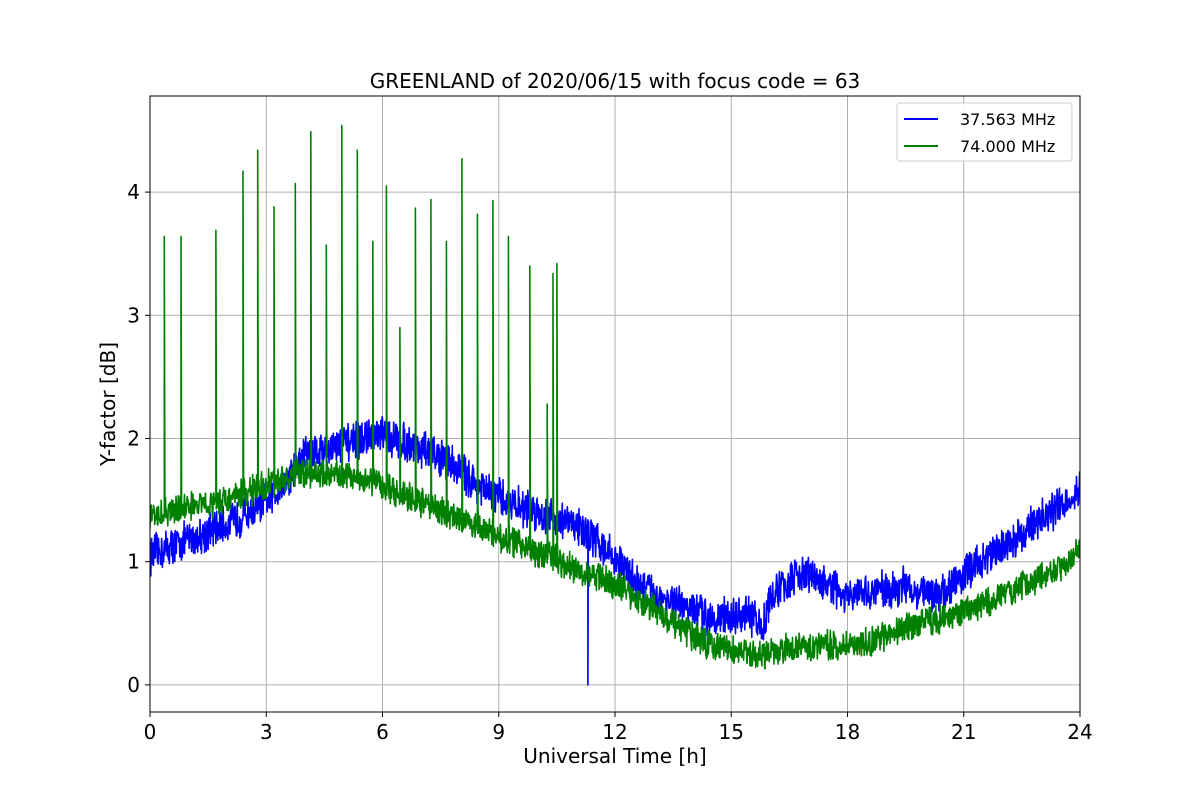 The width and height of the screenshot is (1200, 800). What do you see at coordinates (963, 732) in the screenshot?
I see `x-tick-label: 21` at bounding box center [963, 732].